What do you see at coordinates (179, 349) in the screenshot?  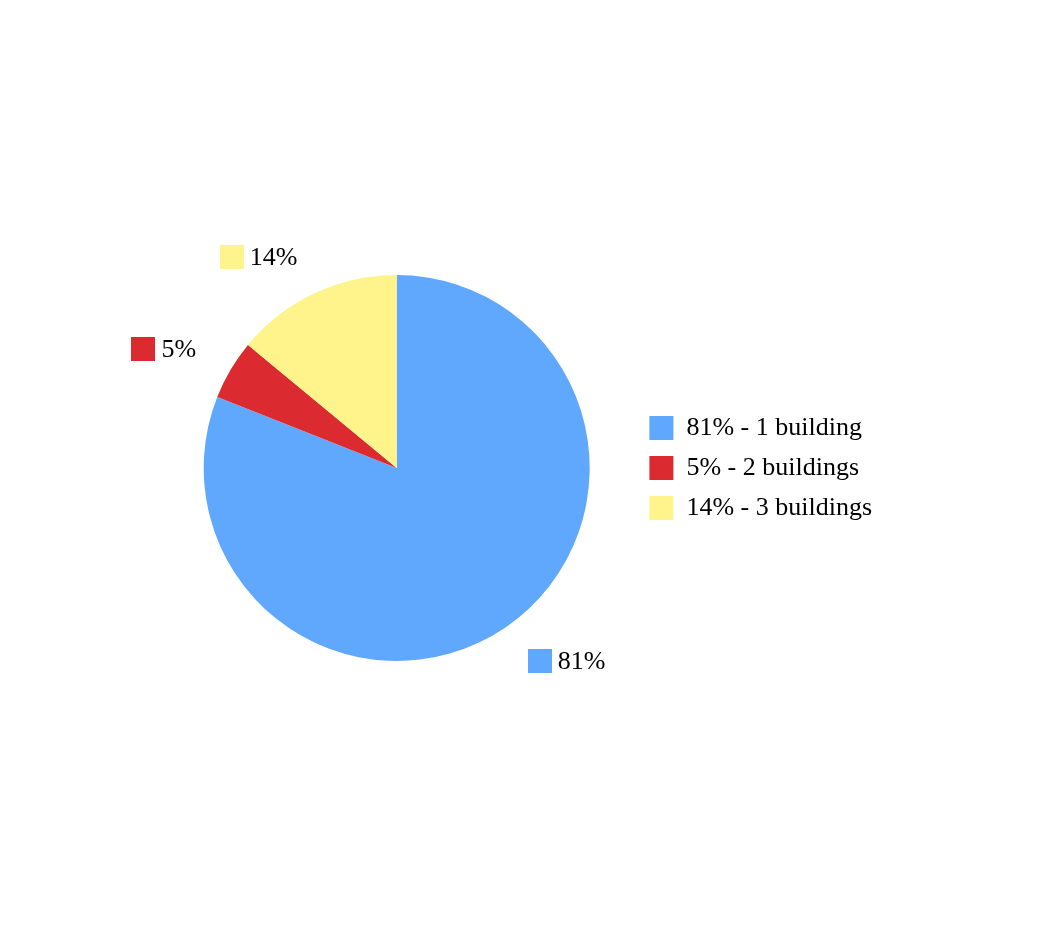 I see `data-label: 5%` at bounding box center [179, 349].